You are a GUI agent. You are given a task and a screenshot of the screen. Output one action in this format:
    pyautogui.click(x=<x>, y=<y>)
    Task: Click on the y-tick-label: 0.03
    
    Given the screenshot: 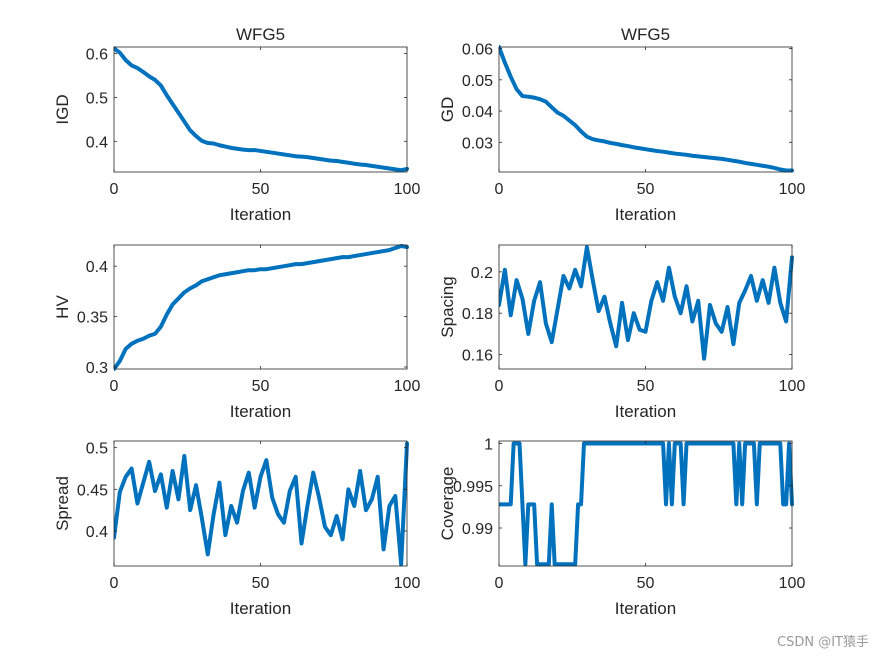 What is the action you would take?
    pyautogui.click(x=477, y=143)
    